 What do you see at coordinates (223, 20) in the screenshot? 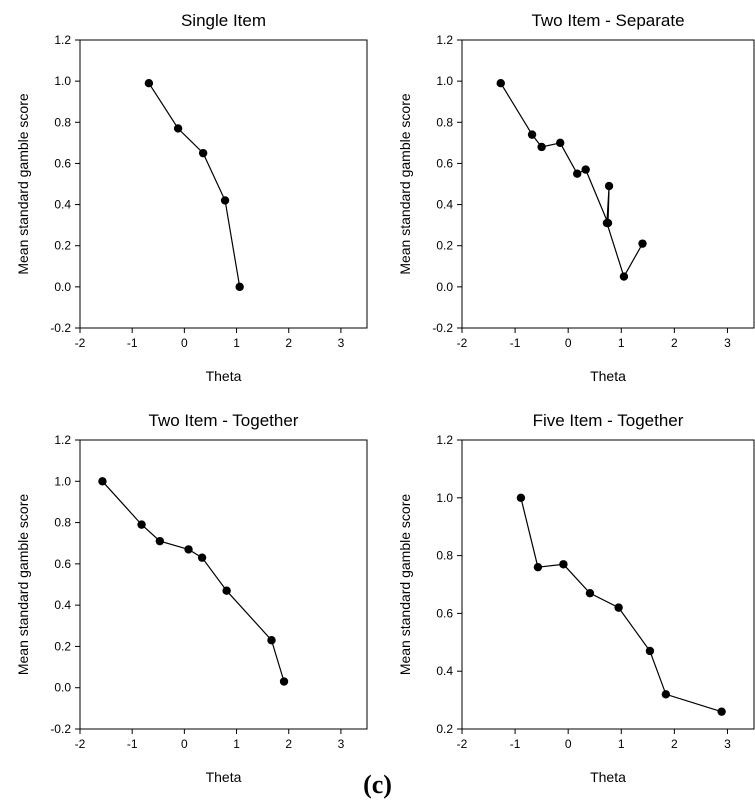
I see `chart-title: Single Item` at bounding box center [223, 20].